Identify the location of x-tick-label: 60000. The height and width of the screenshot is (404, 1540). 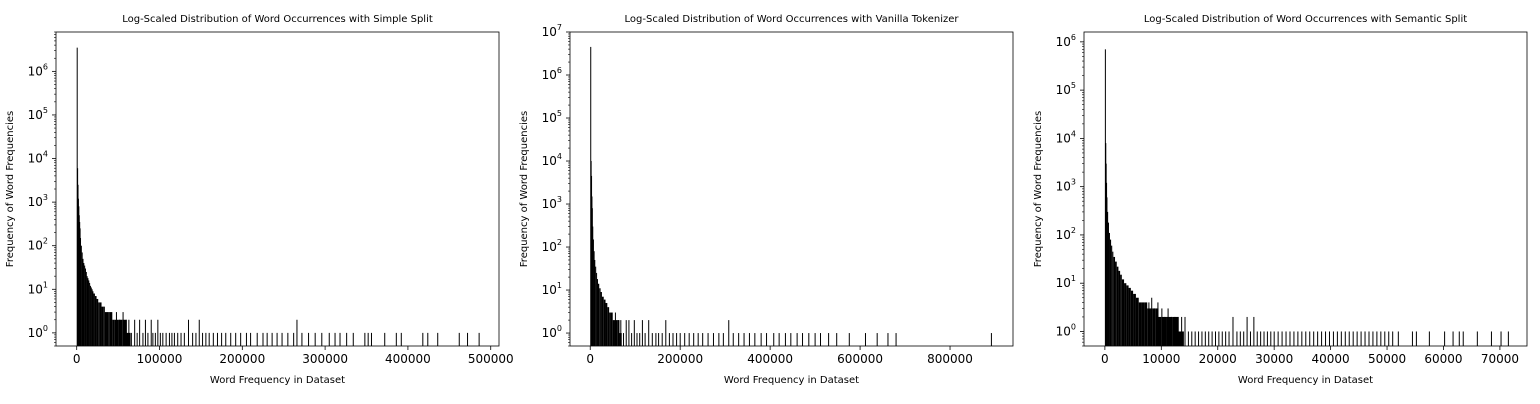
(1443, 359).